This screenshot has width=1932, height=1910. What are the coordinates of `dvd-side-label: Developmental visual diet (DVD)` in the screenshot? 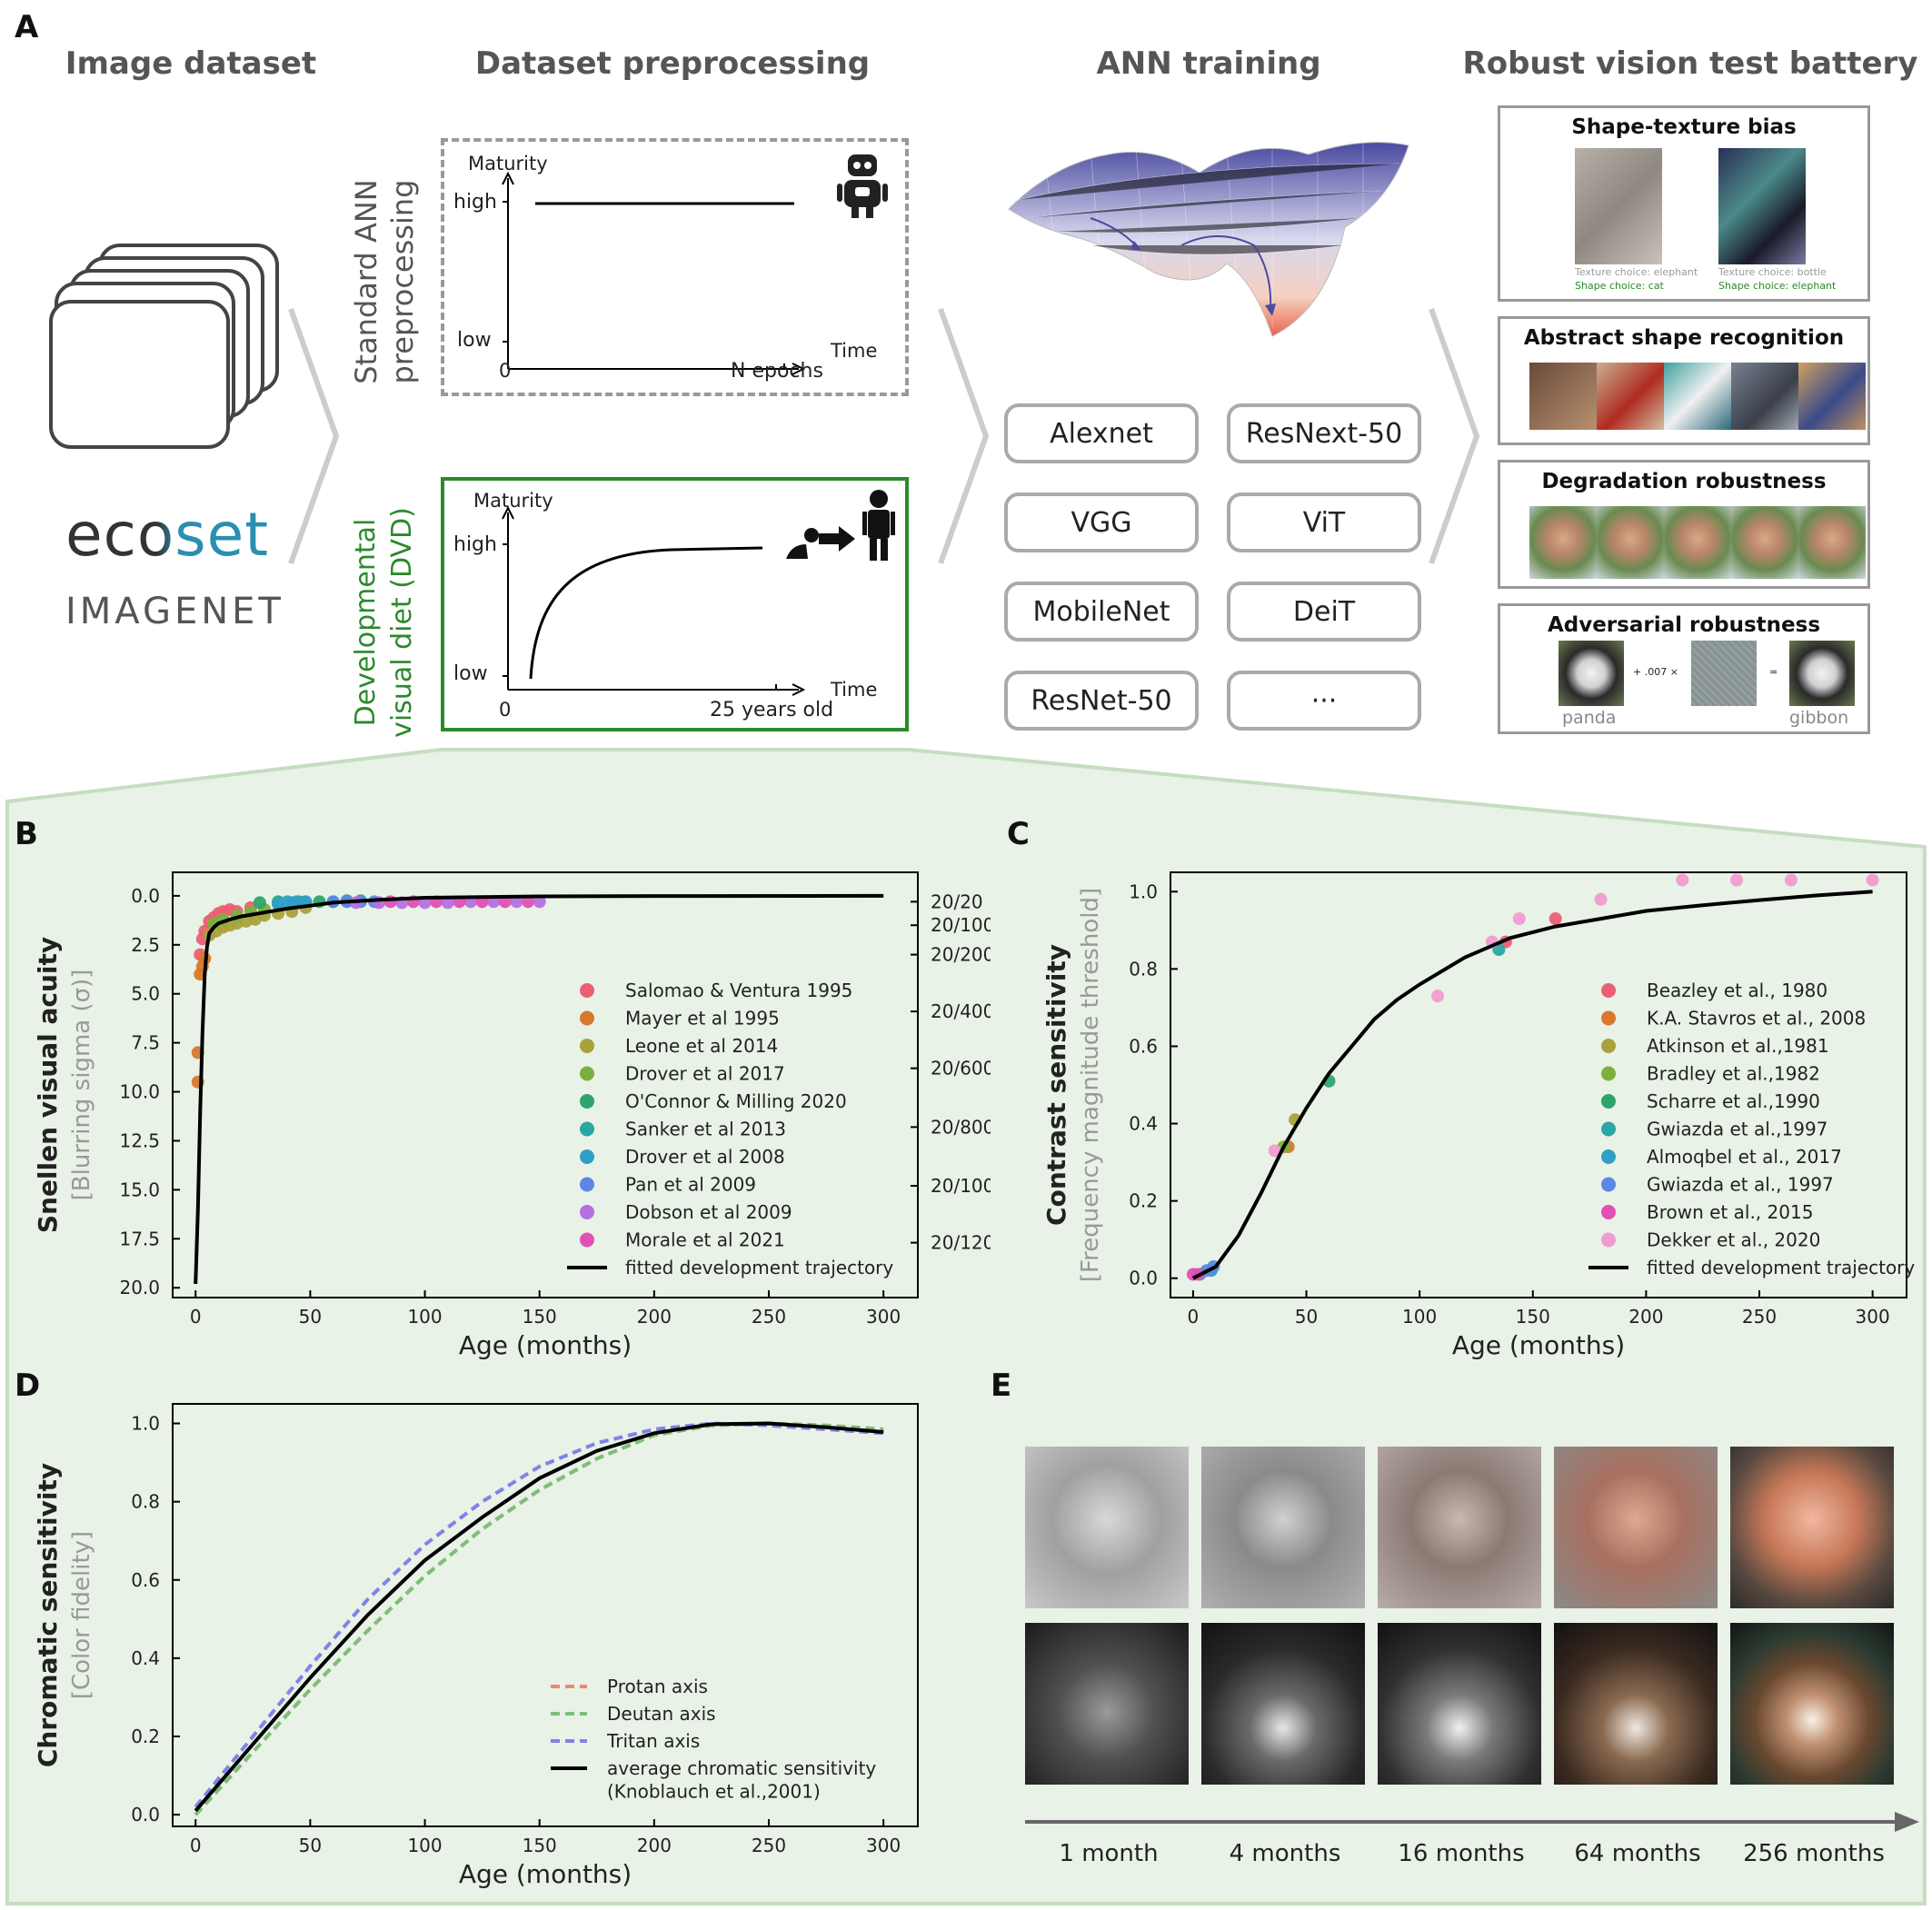 It's located at (384, 622).